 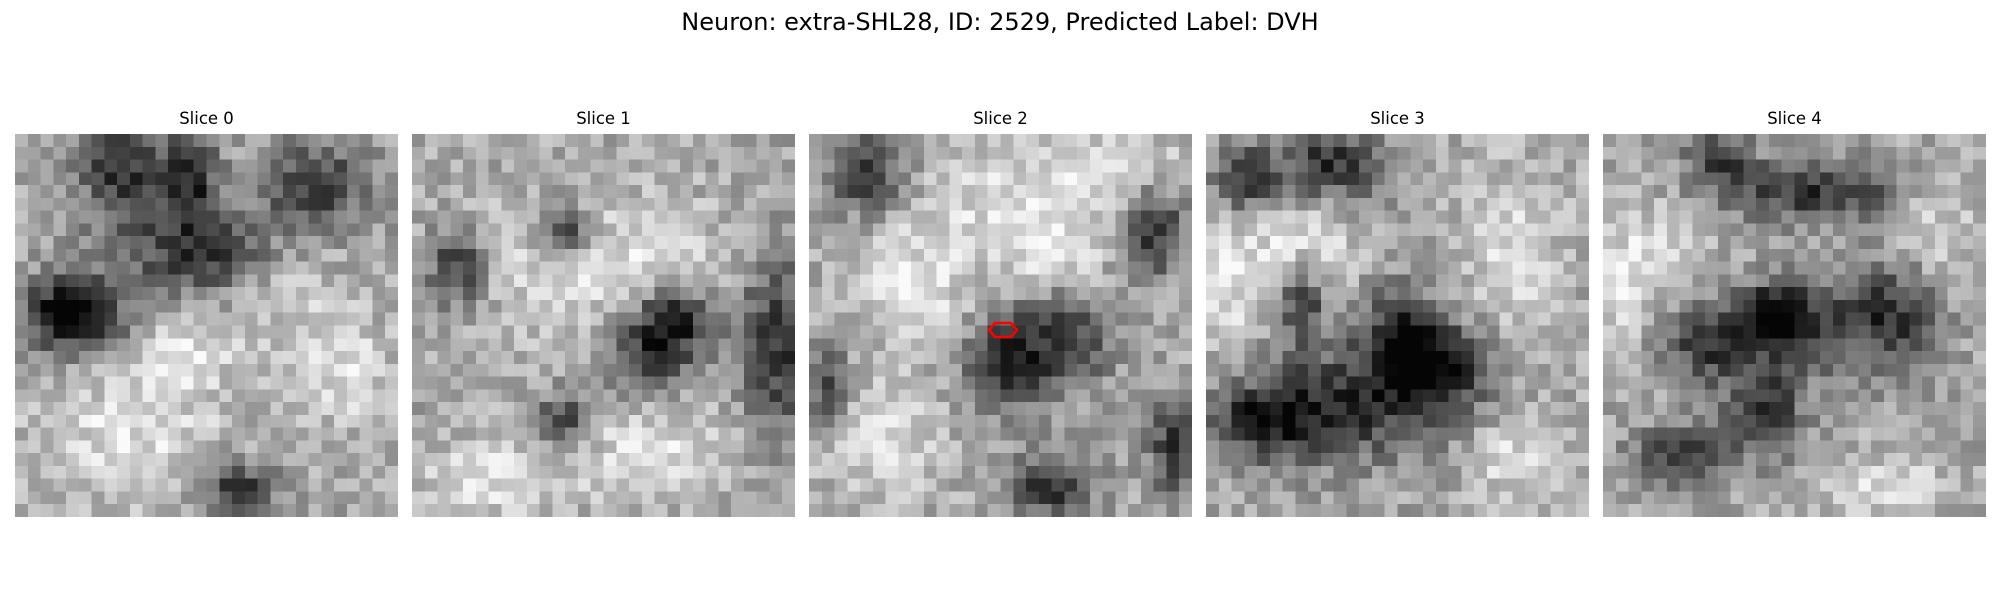 What do you see at coordinates (603, 118) in the screenshot?
I see `slice-title: Slice 1` at bounding box center [603, 118].